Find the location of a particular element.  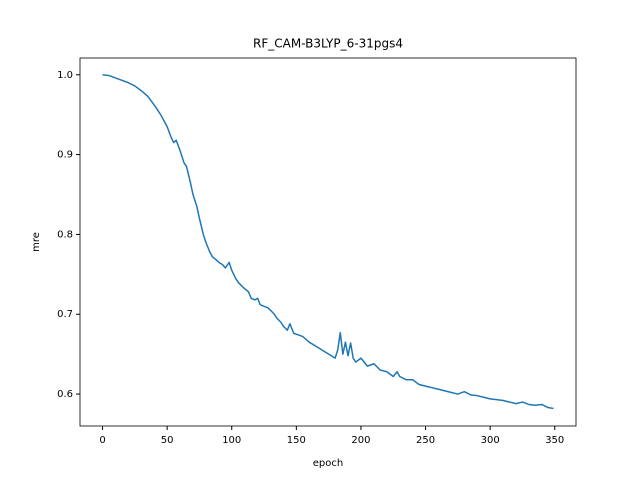

y-tick-label: 0.6 is located at coordinates (65, 394).